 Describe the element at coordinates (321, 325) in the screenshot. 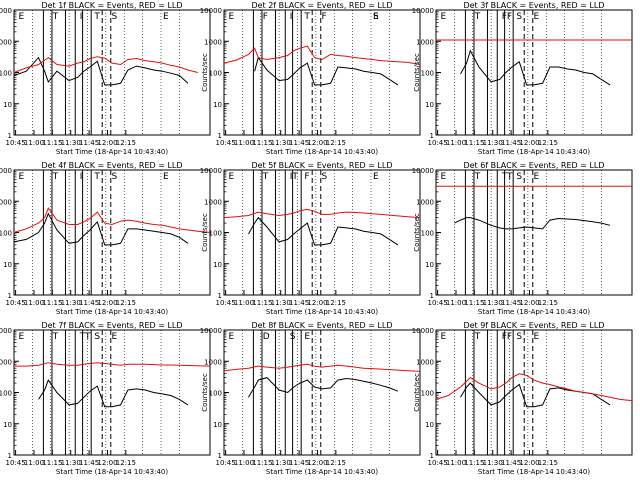

I see `chart-title: Det 8f BLACK = Events, RED = LLD` at that location.